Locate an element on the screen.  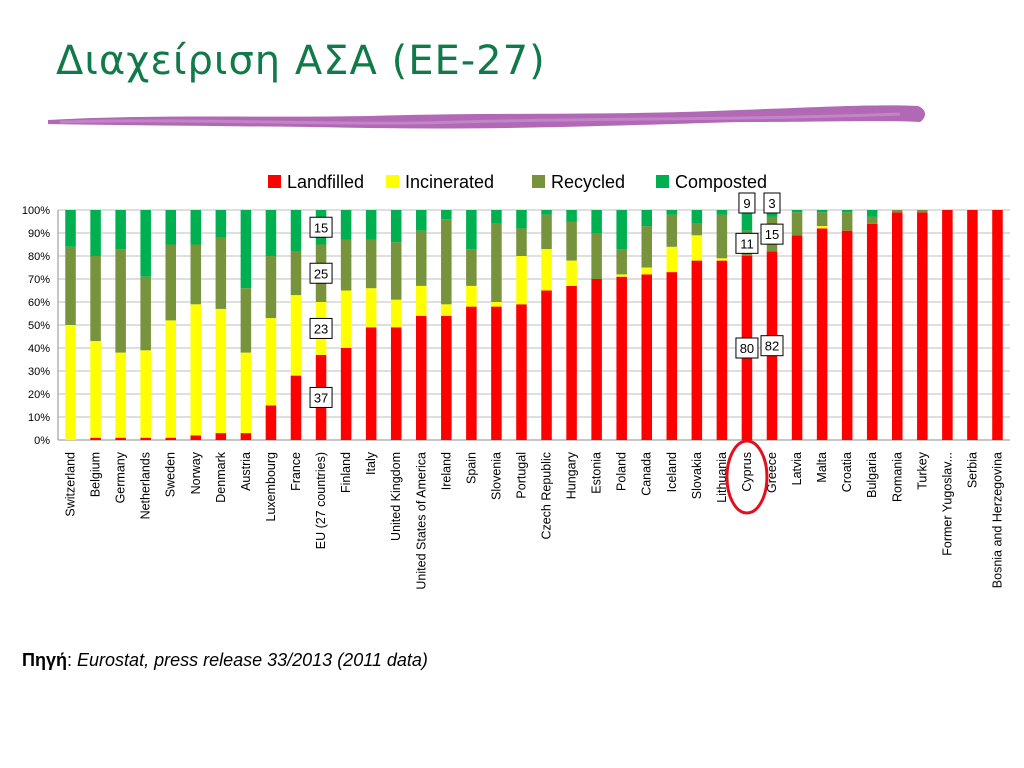
category-label: Austria is located at coordinates (246, 471).